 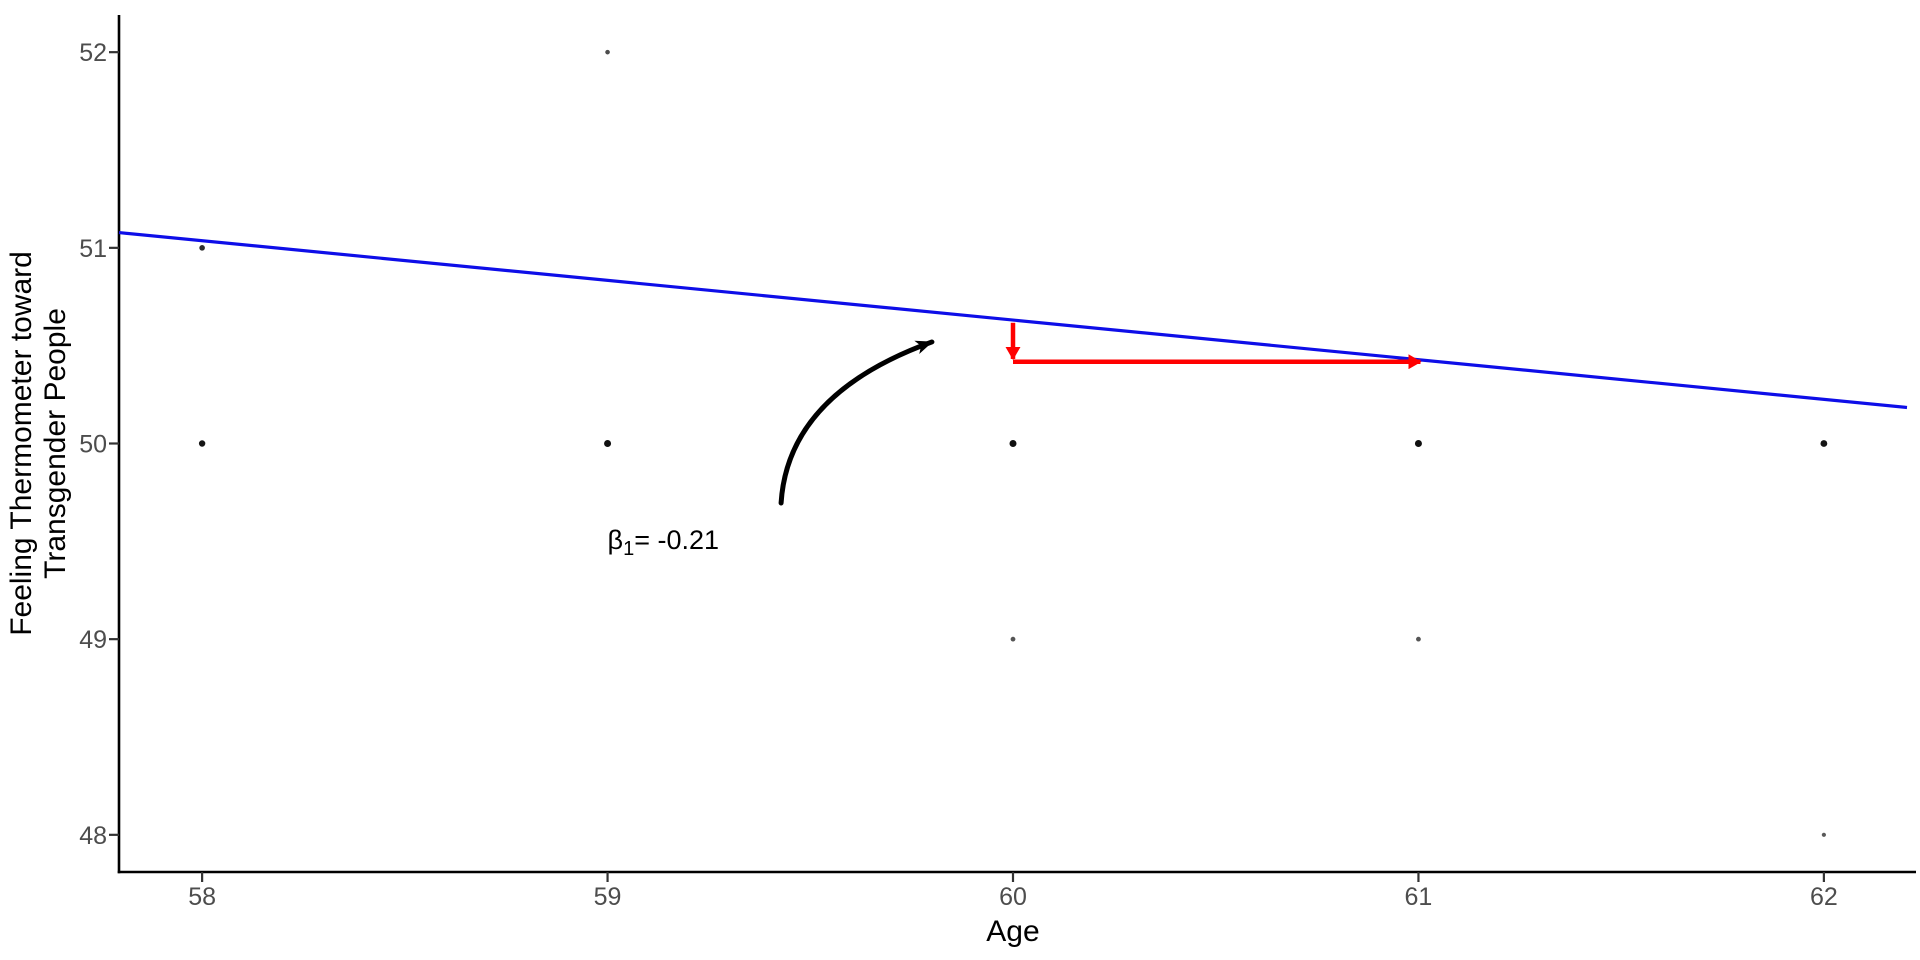 I want to click on y-axis-title-line-1: Feeling Thermometer toward, so click(x=21, y=443).